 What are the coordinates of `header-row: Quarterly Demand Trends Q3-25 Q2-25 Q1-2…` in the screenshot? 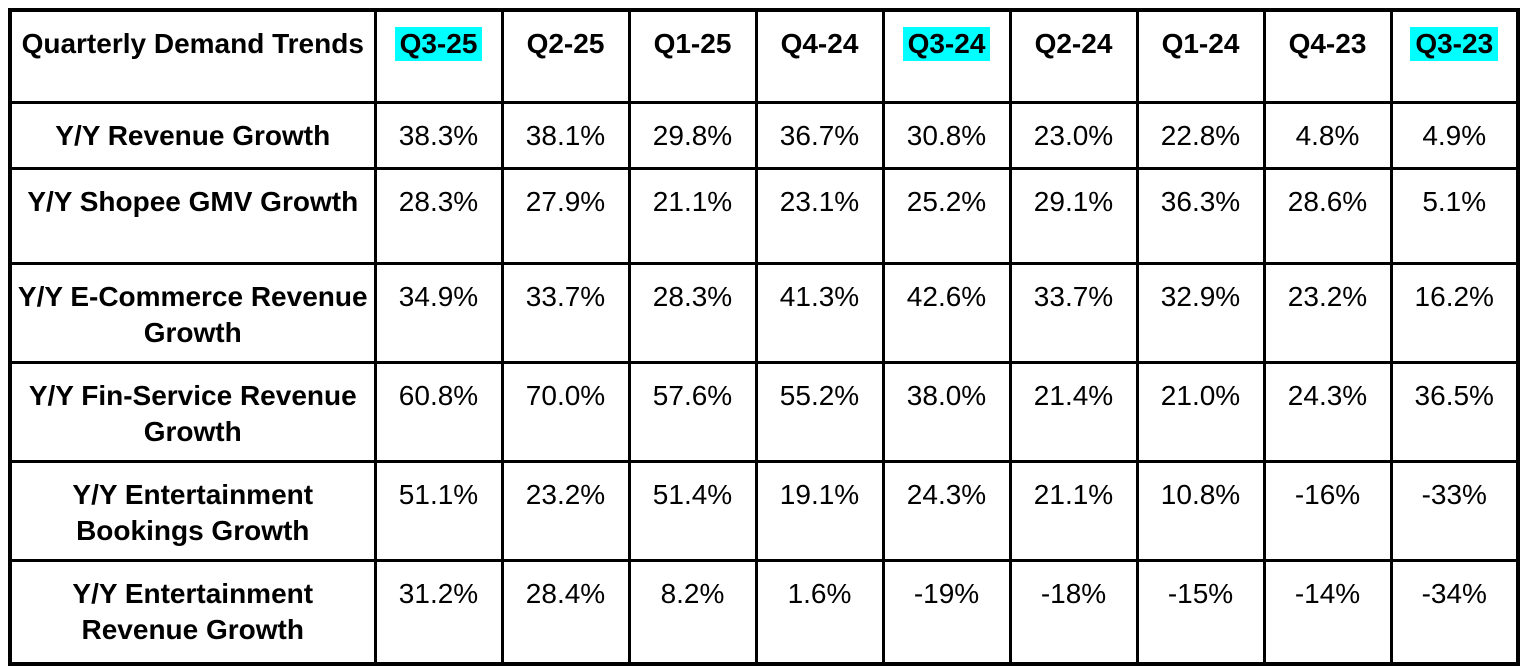 It's located at (764, 56).